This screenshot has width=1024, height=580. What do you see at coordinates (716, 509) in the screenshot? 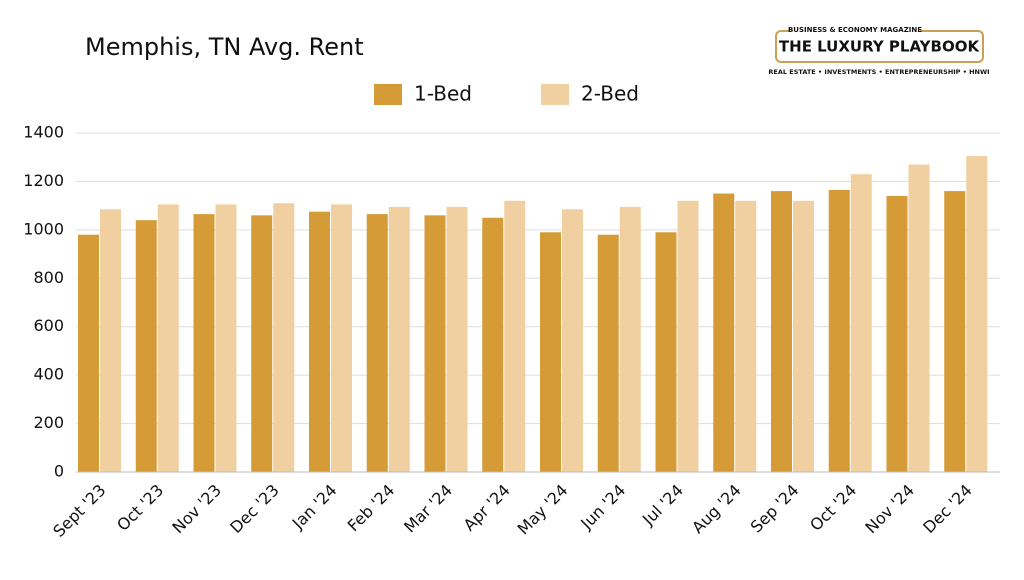
I see `x-tick-label: Aug '24` at bounding box center [716, 509].